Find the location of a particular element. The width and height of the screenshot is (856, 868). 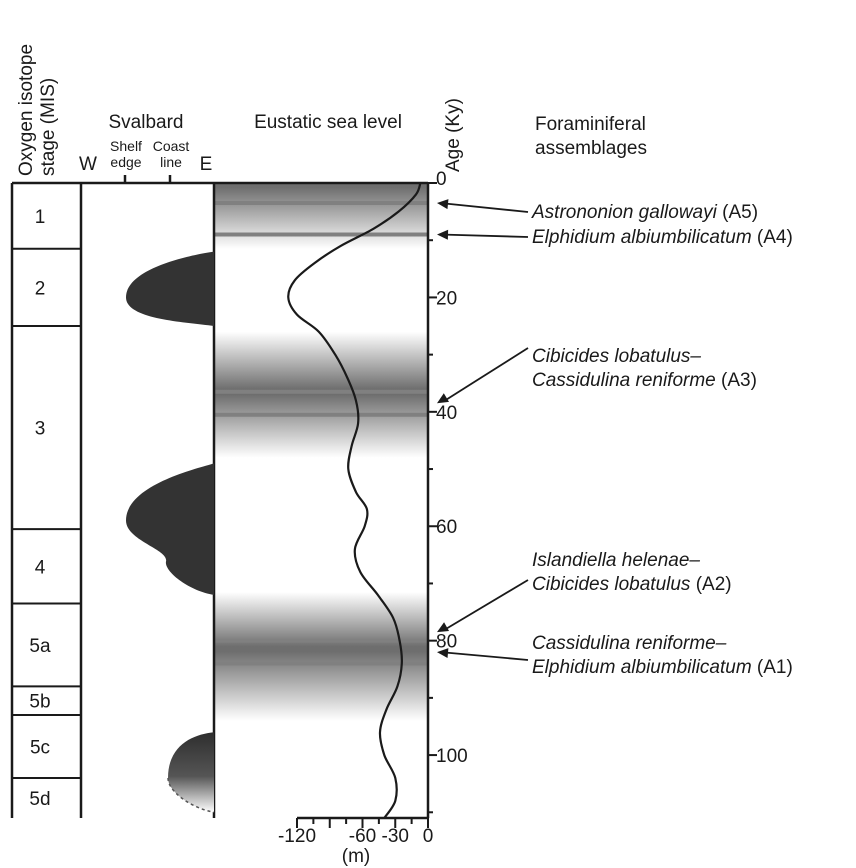

species-name: Astrononion gallowayi is located at coordinates (624, 212).